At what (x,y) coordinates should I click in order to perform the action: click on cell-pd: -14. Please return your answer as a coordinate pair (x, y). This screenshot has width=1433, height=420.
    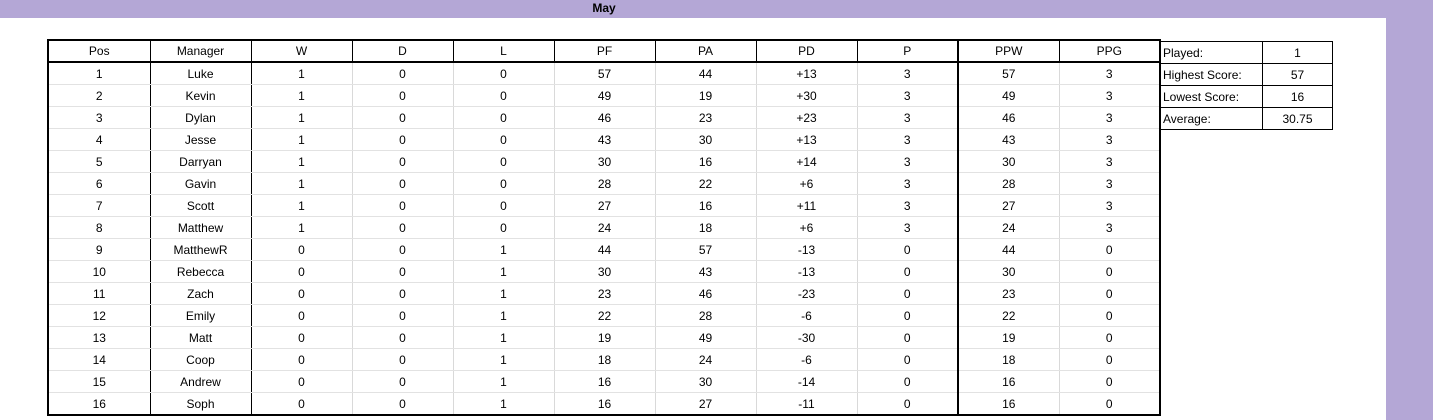
    Looking at the image, I should click on (806, 381).